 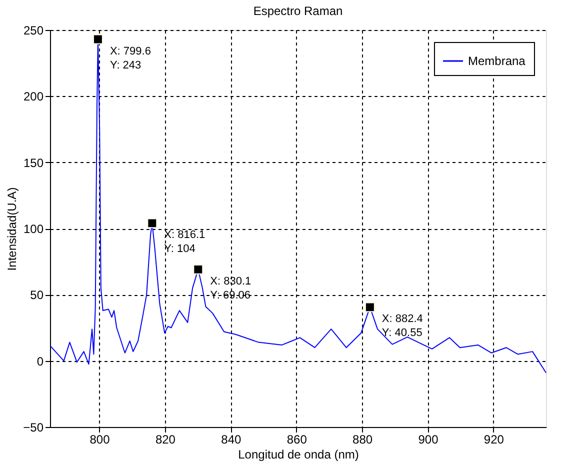 What do you see at coordinates (497, 61) in the screenshot?
I see `legend-label: Membrana` at bounding box center [497, 61].